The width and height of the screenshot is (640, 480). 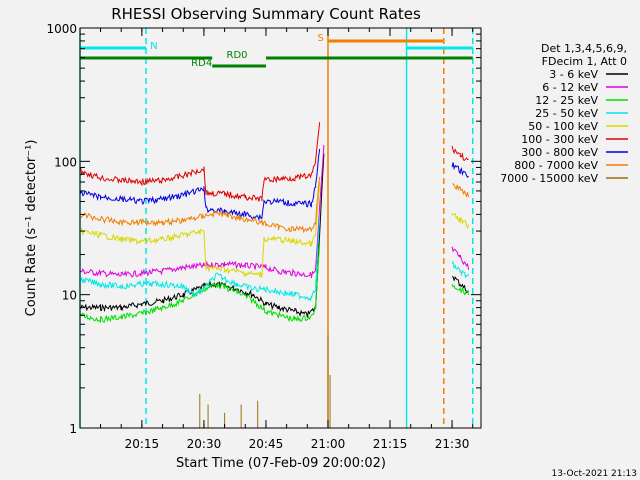 I want to click on legend-label-6: 300 - 800 keV, so click(x=559, y=152).